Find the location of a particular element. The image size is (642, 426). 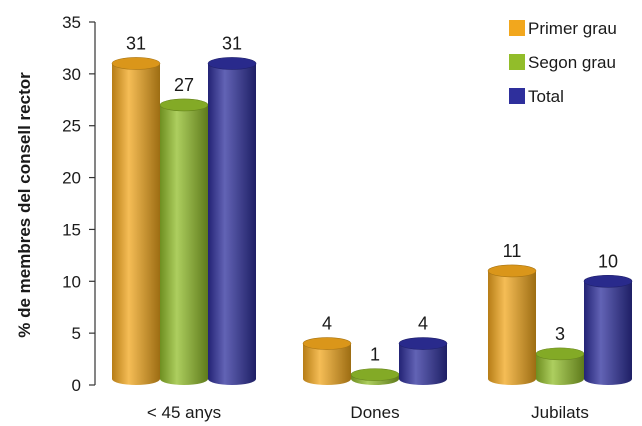

y-tick-label: 25 is located at coordinates (71, 126).